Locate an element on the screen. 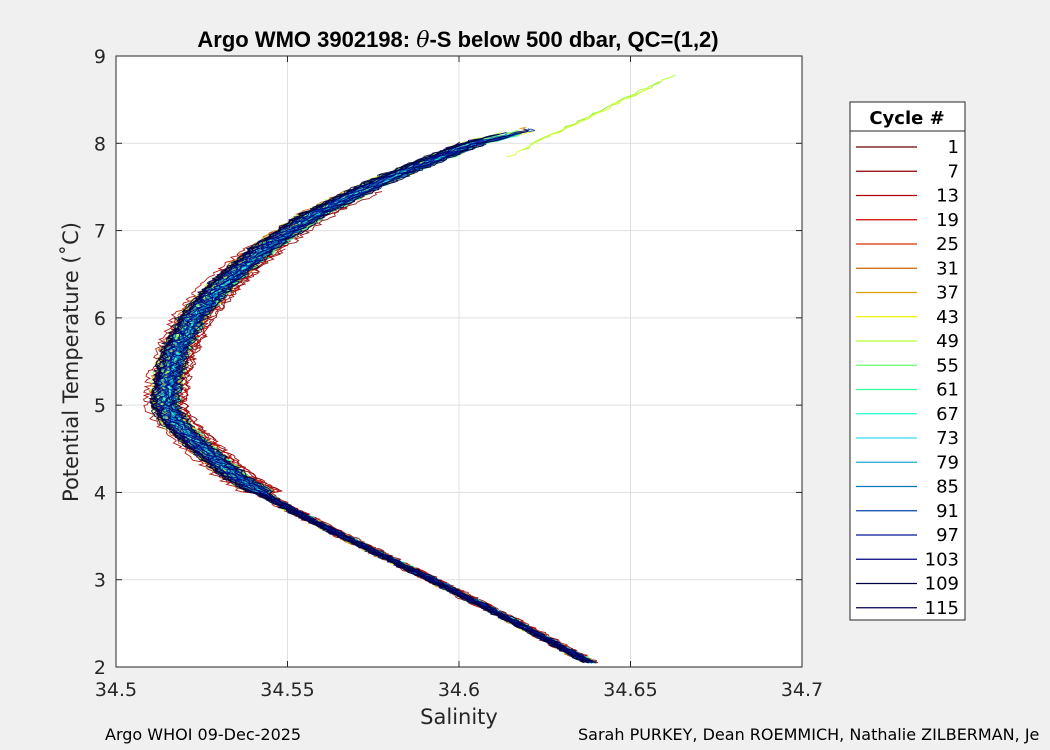 The image size is (1050, 750). y-axis-label: Potential Temperature (˚C) is located at coordinates (71, 362).